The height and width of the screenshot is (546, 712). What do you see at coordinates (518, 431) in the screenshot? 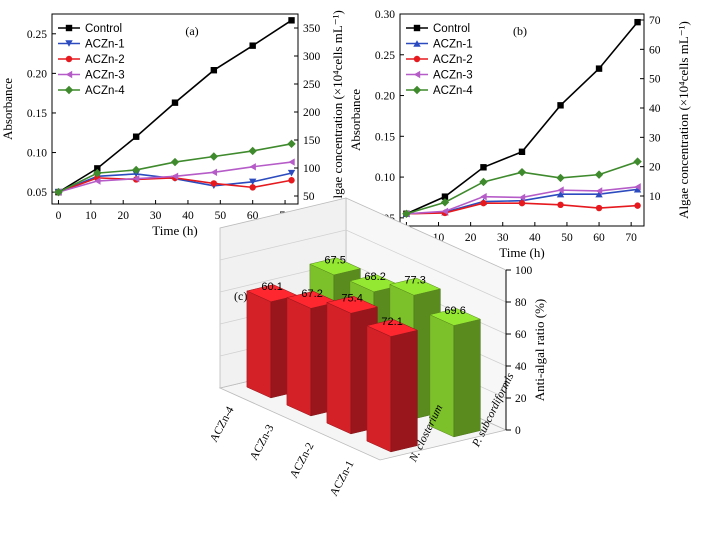
I see `z-tick-label: 0` at bounding box center [518, 431].